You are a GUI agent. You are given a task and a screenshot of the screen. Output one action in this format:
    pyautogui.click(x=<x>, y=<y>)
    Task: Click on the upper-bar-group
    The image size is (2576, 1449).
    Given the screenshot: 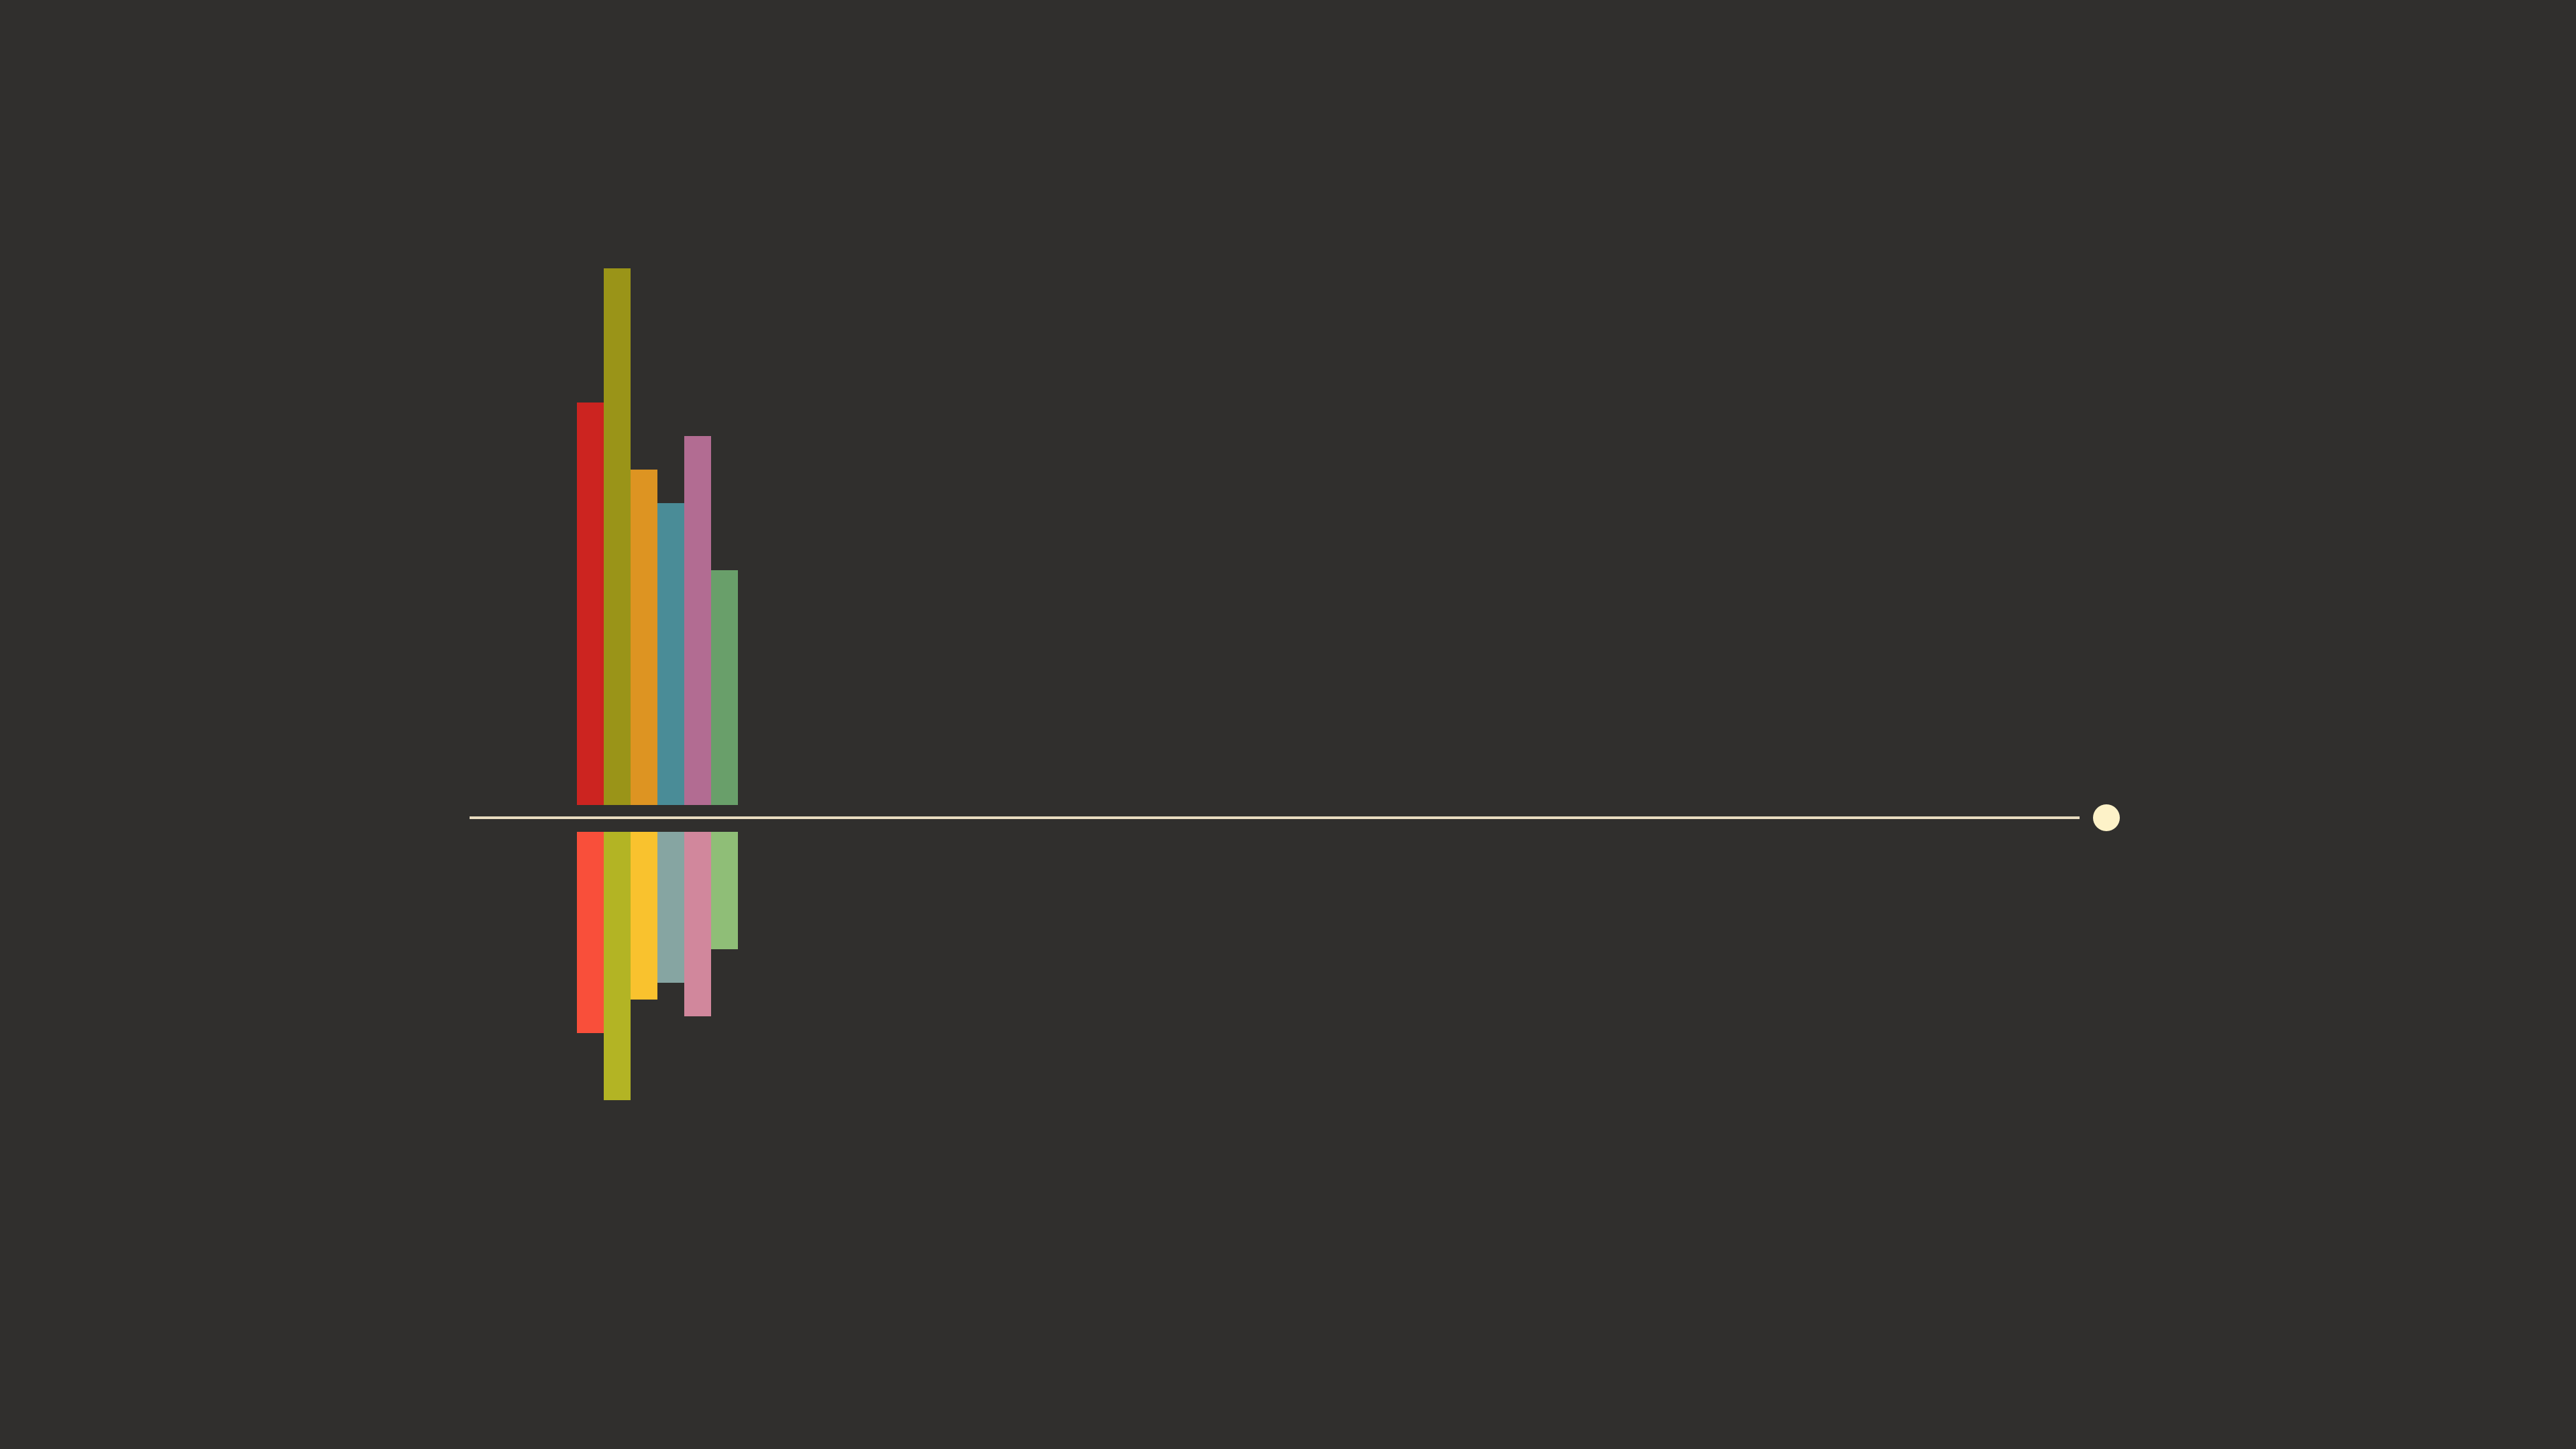 What is the action you would take?
    pyautogui.click(x=657, y=536)
    